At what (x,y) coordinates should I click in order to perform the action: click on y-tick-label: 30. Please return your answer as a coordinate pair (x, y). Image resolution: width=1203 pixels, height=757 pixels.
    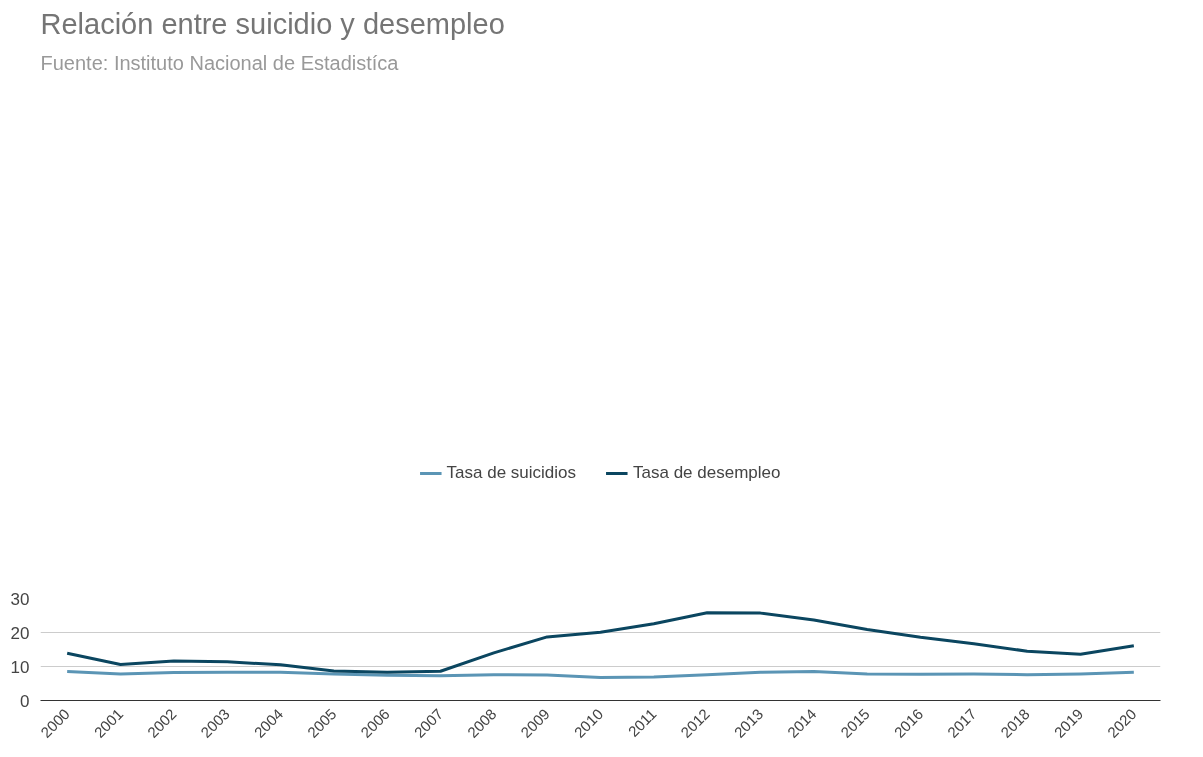
    Looking at the image, I should click on (20, 599).